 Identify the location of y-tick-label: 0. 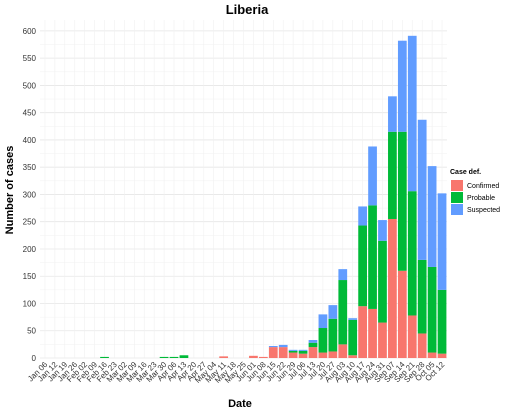
(34, 358).